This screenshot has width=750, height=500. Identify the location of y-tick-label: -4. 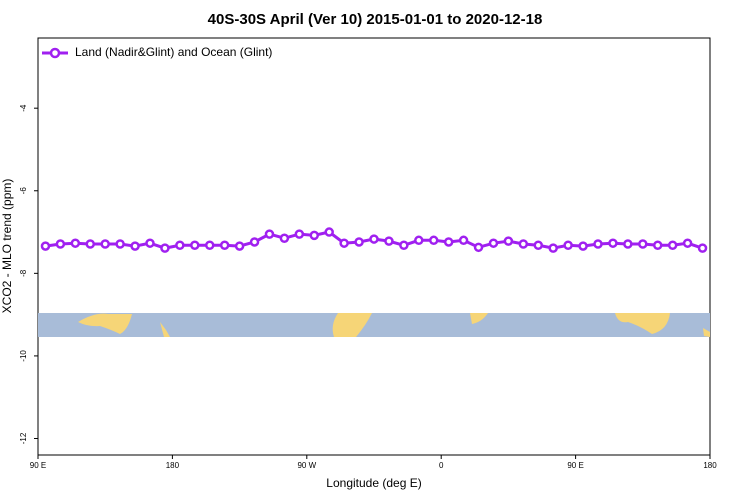
(23, 108).